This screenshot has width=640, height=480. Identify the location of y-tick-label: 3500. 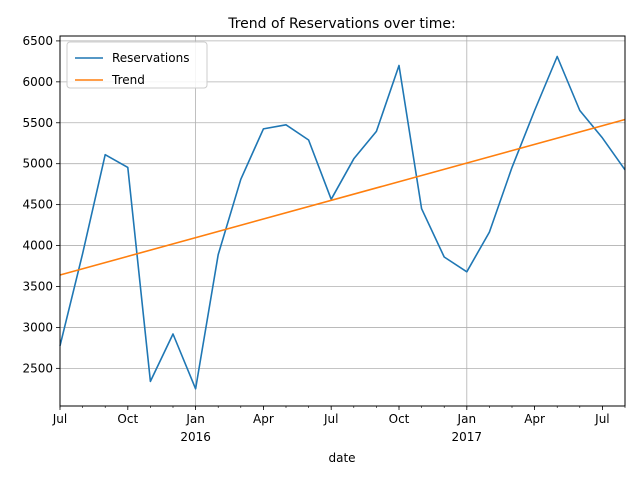
(37, 286).